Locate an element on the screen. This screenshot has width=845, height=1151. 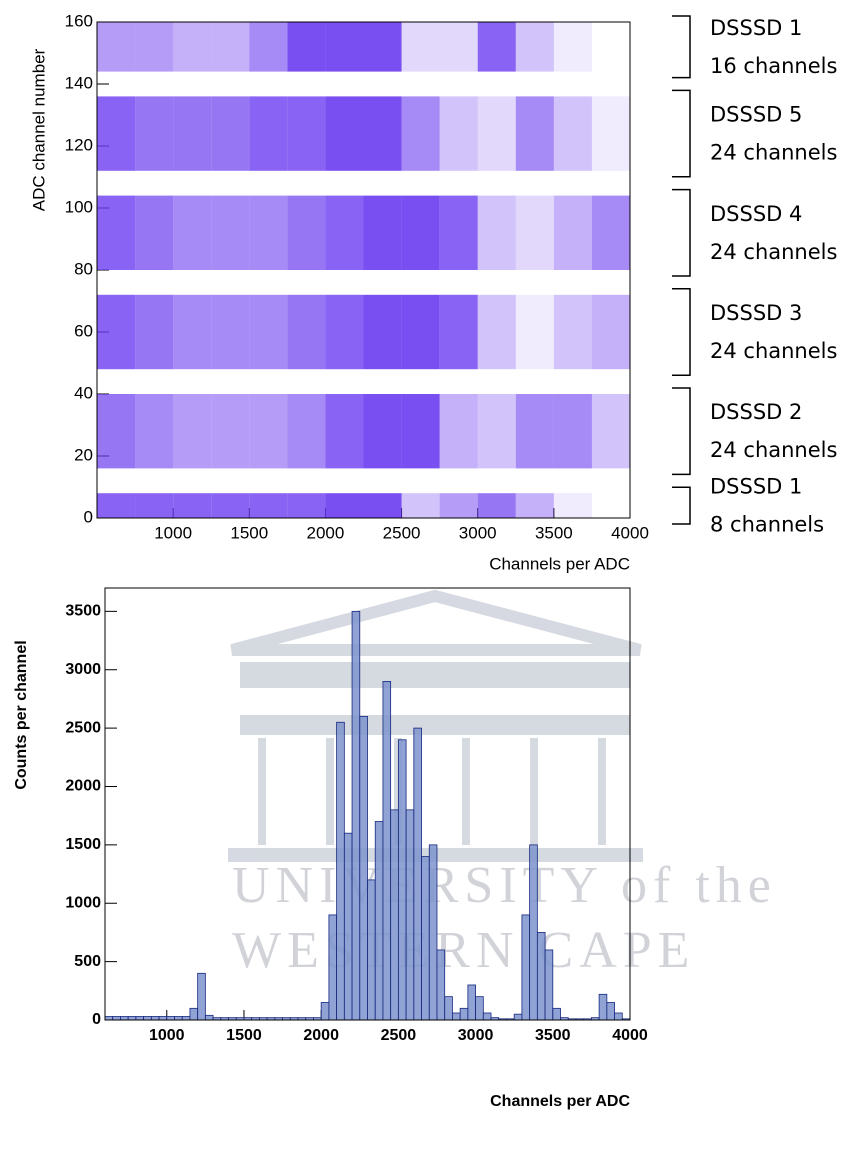
watermark-beam is located at coordinates (435, 675).